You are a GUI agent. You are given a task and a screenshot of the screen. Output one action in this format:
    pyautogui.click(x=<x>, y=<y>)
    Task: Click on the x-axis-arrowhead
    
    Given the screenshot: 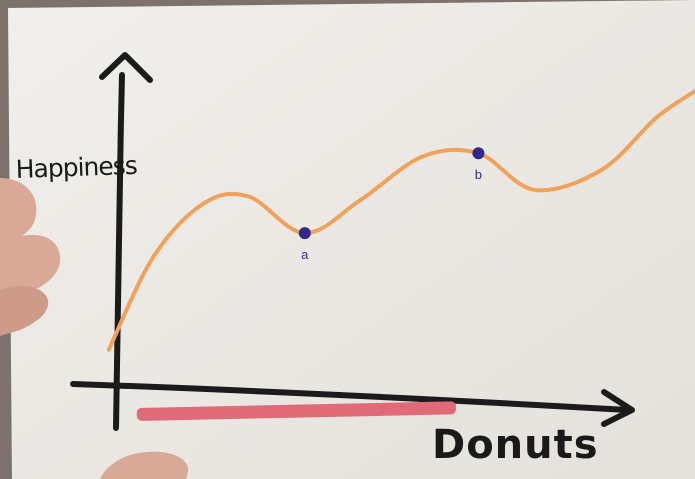 What is the action you would take?
    pyautogui.click(x=618, y=408)
    